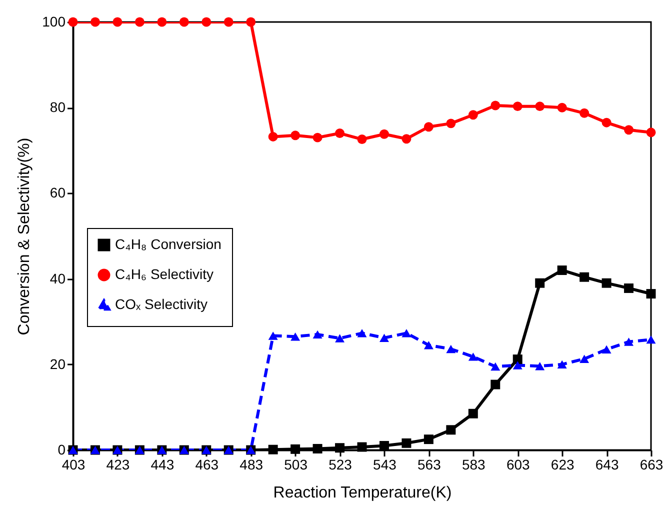 Image resolution: width=666 pixels, height=514 pixels. What do you see at coordinates (652, 464) in the screenshot?
I see `x-tick-label: 663` at bounding box center [652, 464].